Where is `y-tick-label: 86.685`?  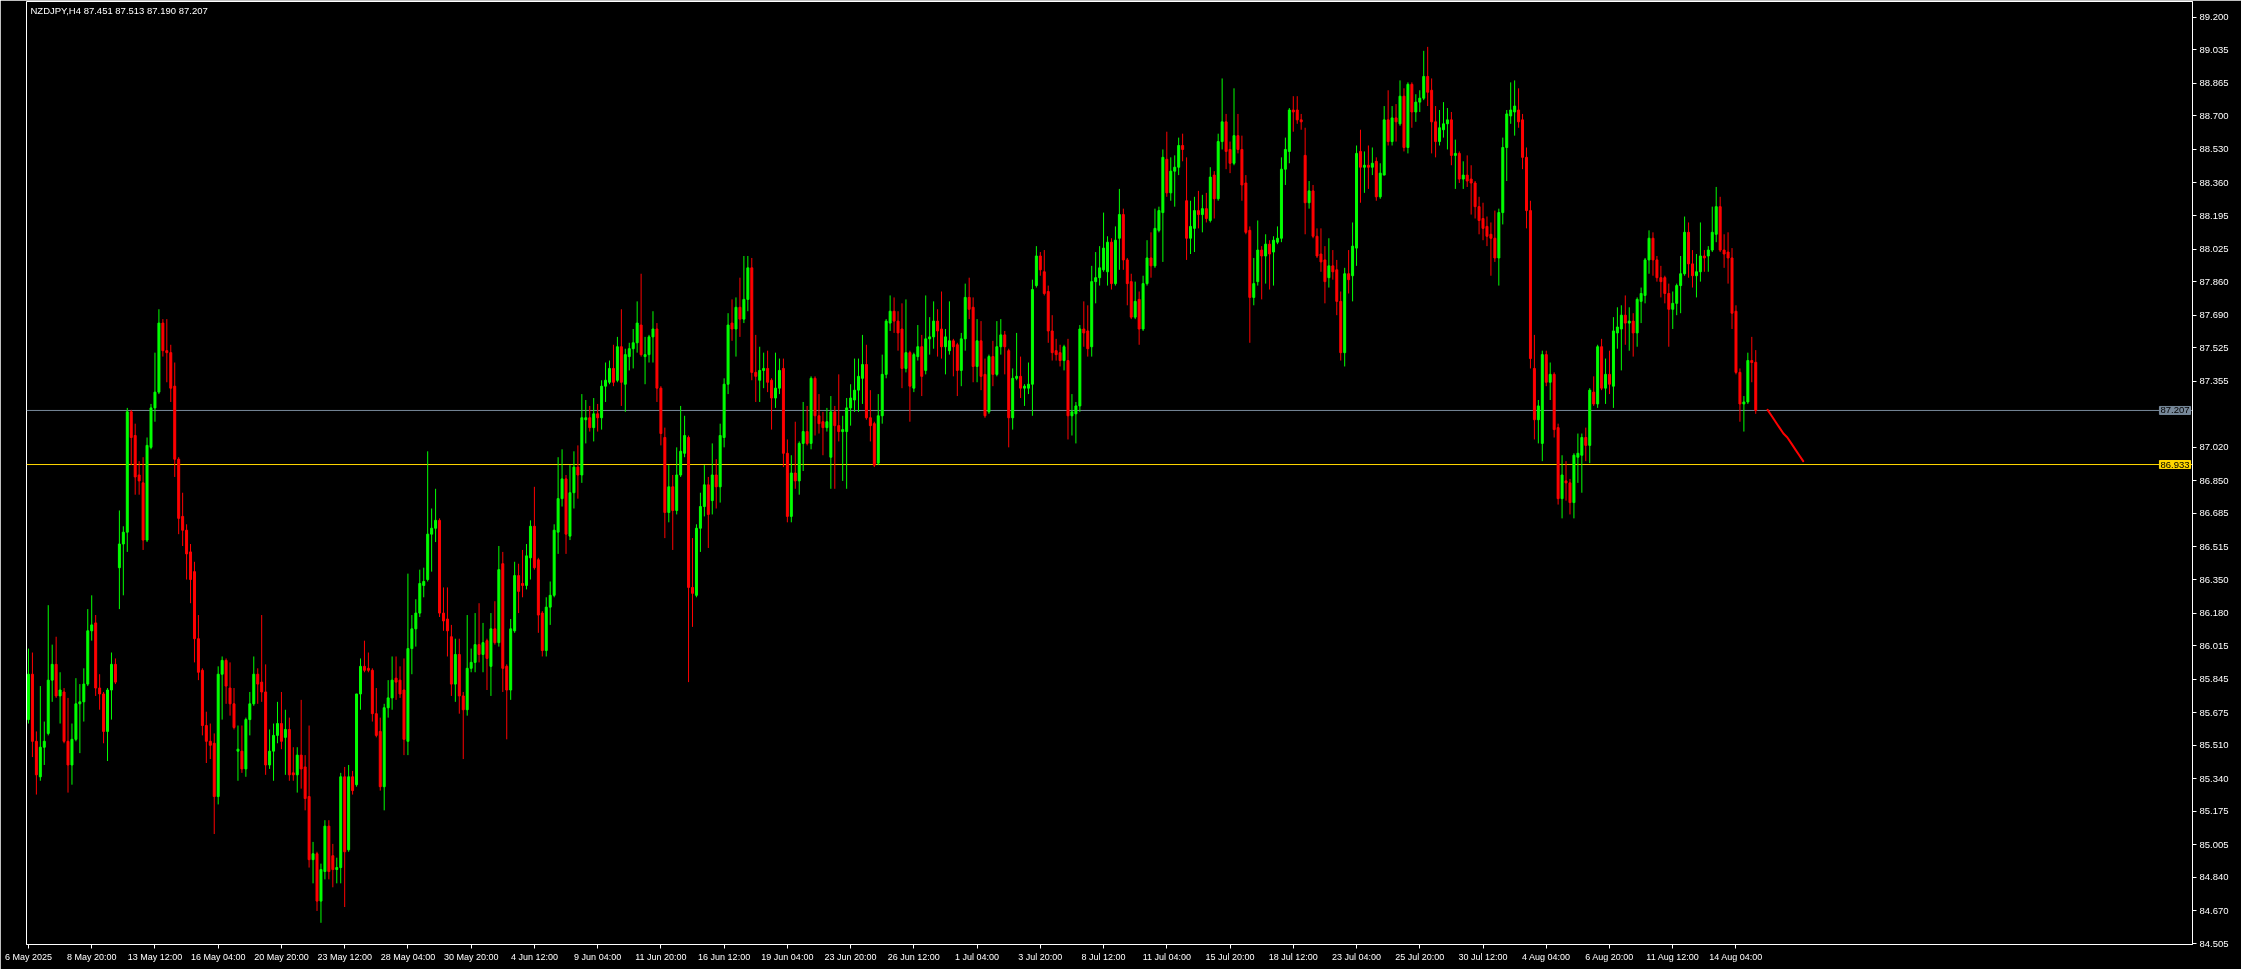 y-tick-label: 86.685 is located at coordinates (2214, 513).